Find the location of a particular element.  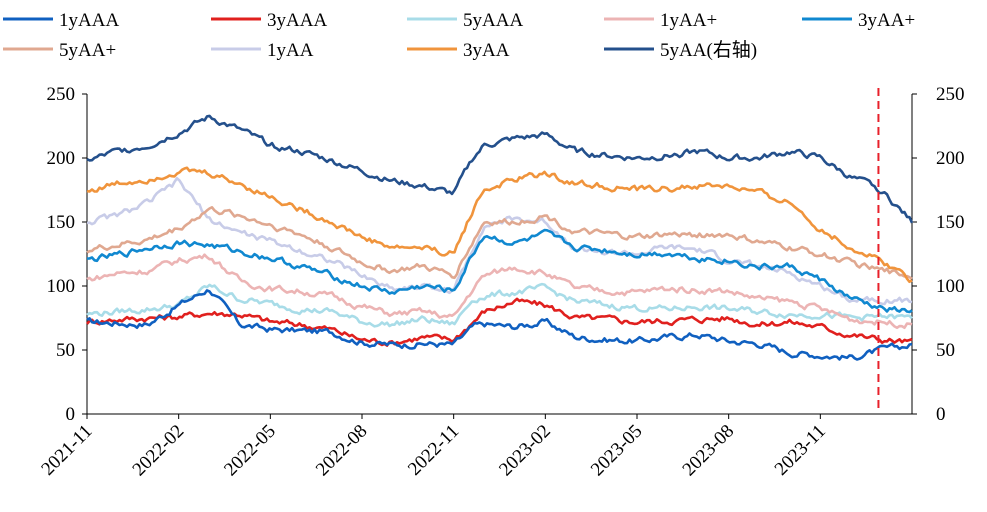

y-tick-label: 0 is located at coordinates (71, 414).